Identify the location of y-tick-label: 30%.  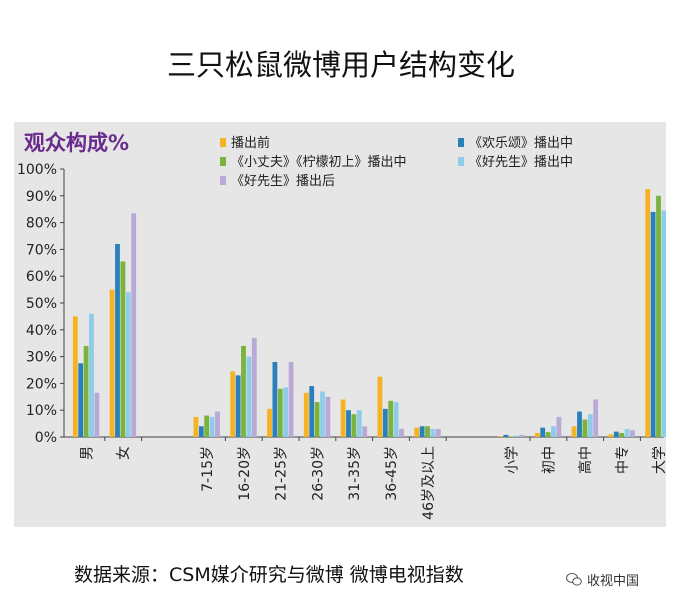
(41, 358).